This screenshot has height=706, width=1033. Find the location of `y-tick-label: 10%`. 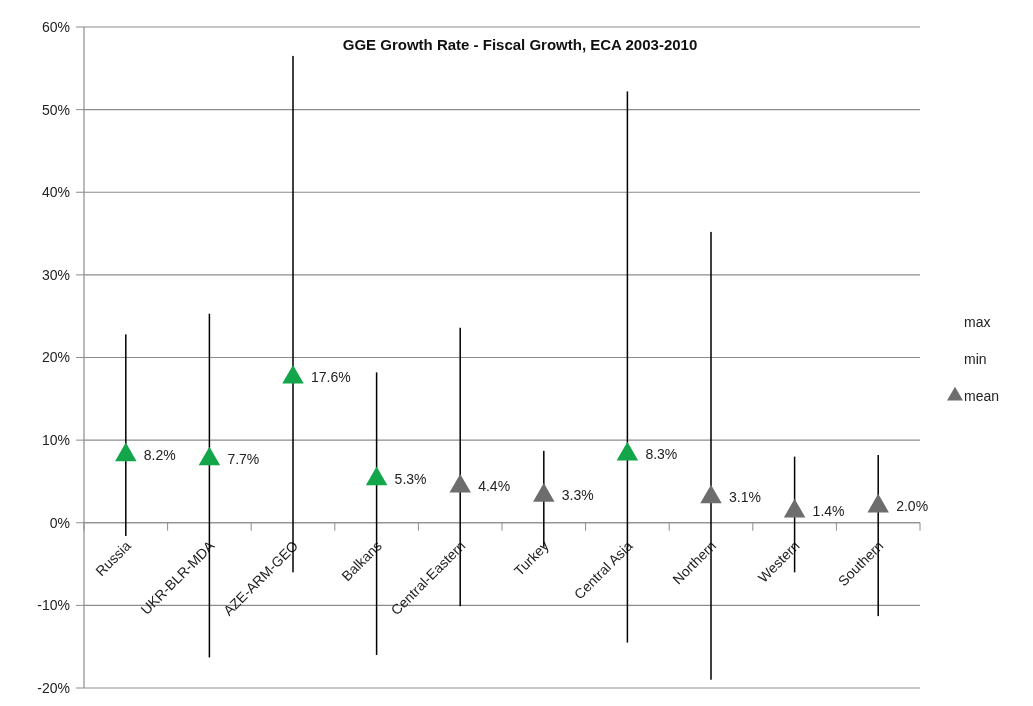

y-tick-label: 10% is located at coordinates (55, 440).